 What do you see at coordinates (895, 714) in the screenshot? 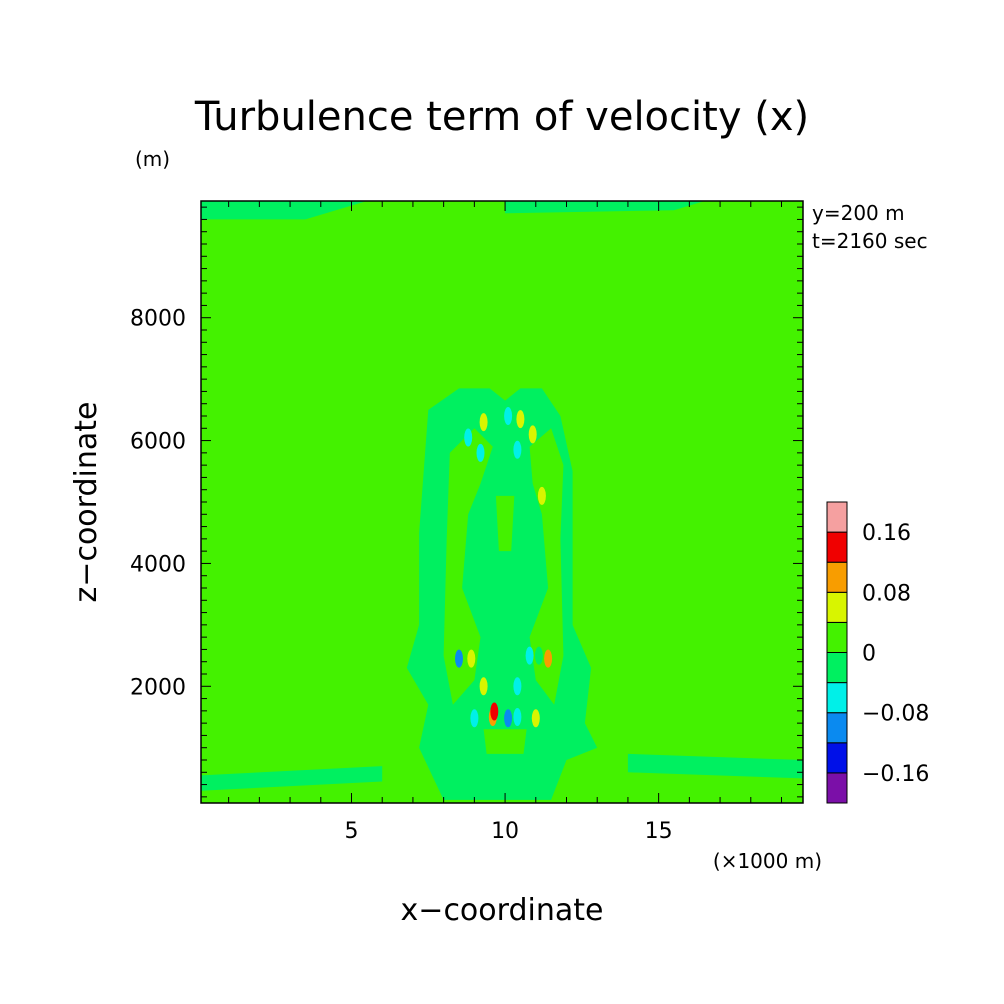
I see `colorbar-tick-label: −0.08` at bounding box center [895, 714].